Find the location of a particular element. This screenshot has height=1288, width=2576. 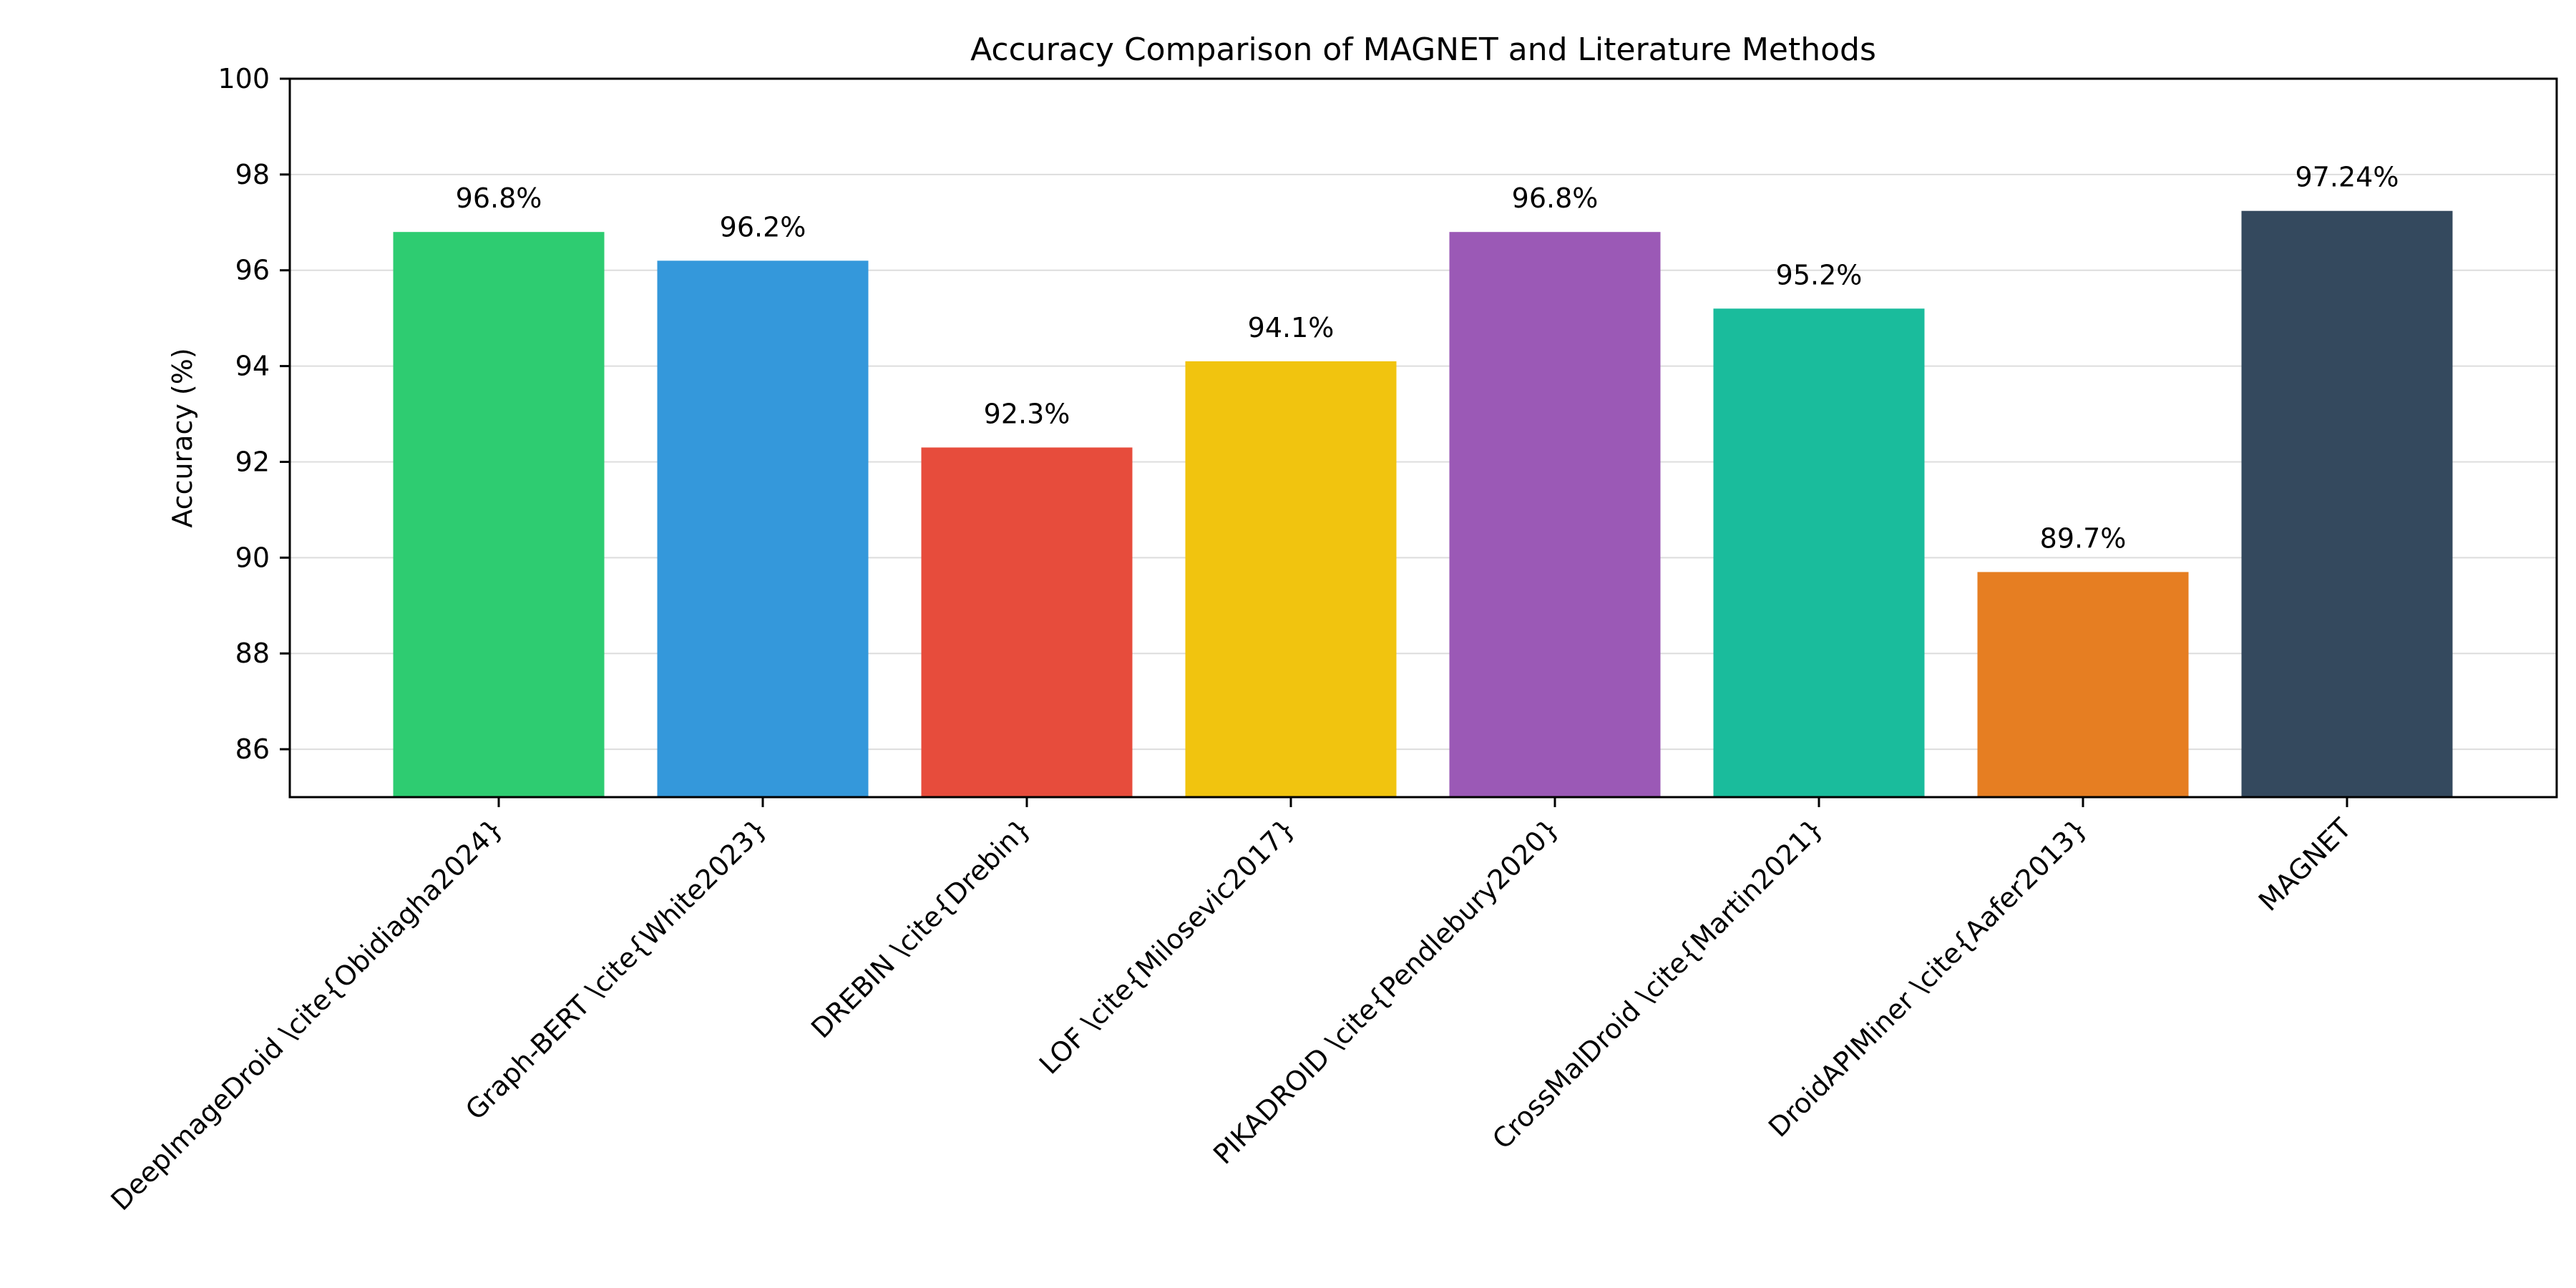

bar-value-label: 92.3% is located at coordinates (1027, 413).